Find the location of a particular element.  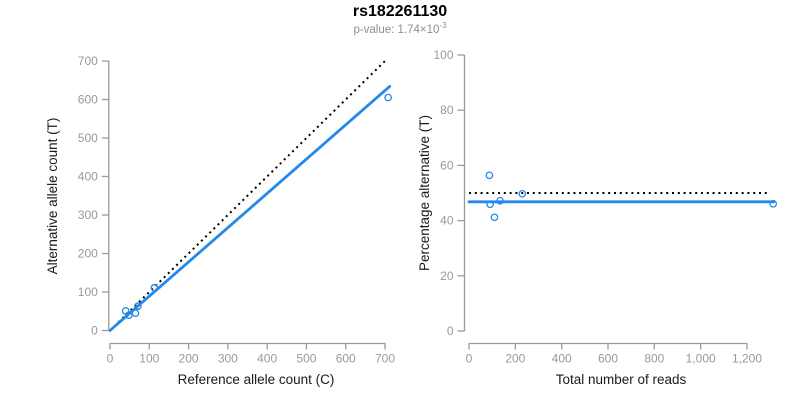

x-tick-label: 100 is located at coordinates (149, 359).